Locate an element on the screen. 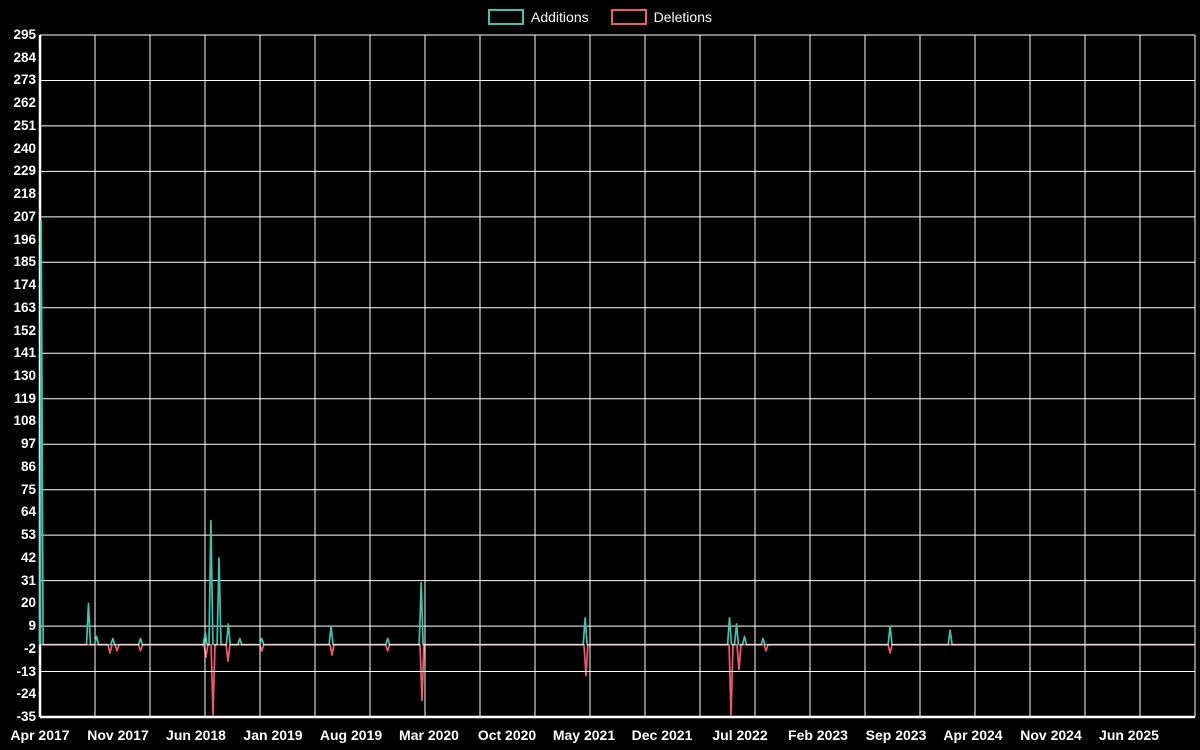 The height and width of the screenshot is (750, 1200). y-tick-label: -24 is located at coordinates (26, 693).